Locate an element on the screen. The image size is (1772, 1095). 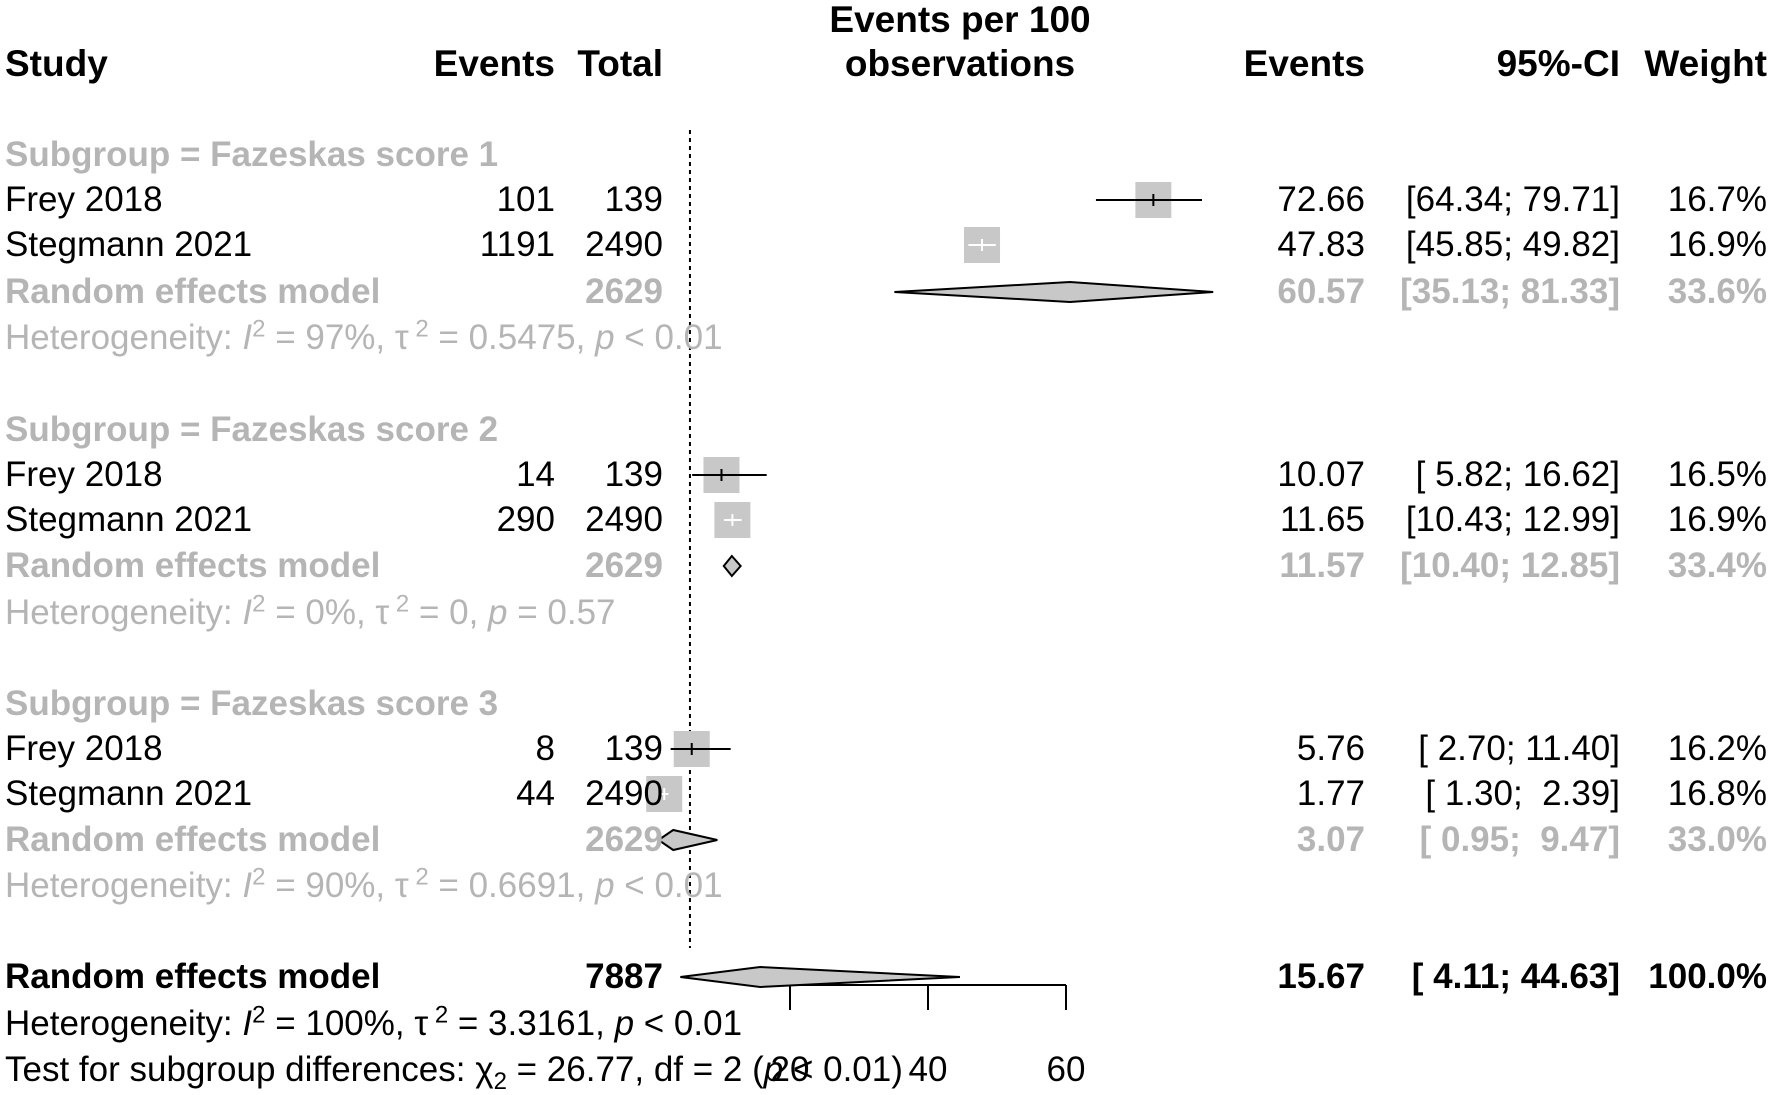
header-study: Study is located at coordinates (56, 63).